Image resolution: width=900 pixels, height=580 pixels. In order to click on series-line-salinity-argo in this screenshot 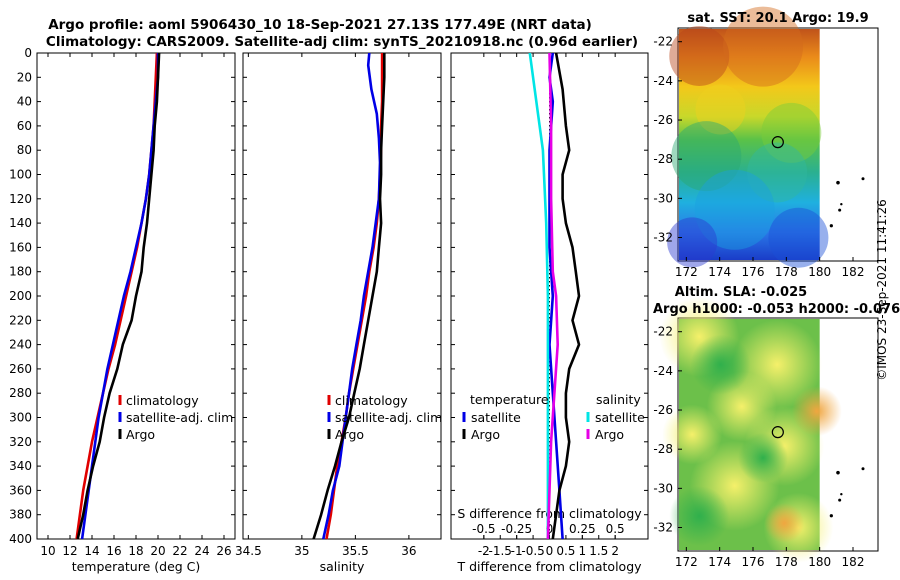, I will do `click(553, 296)`.